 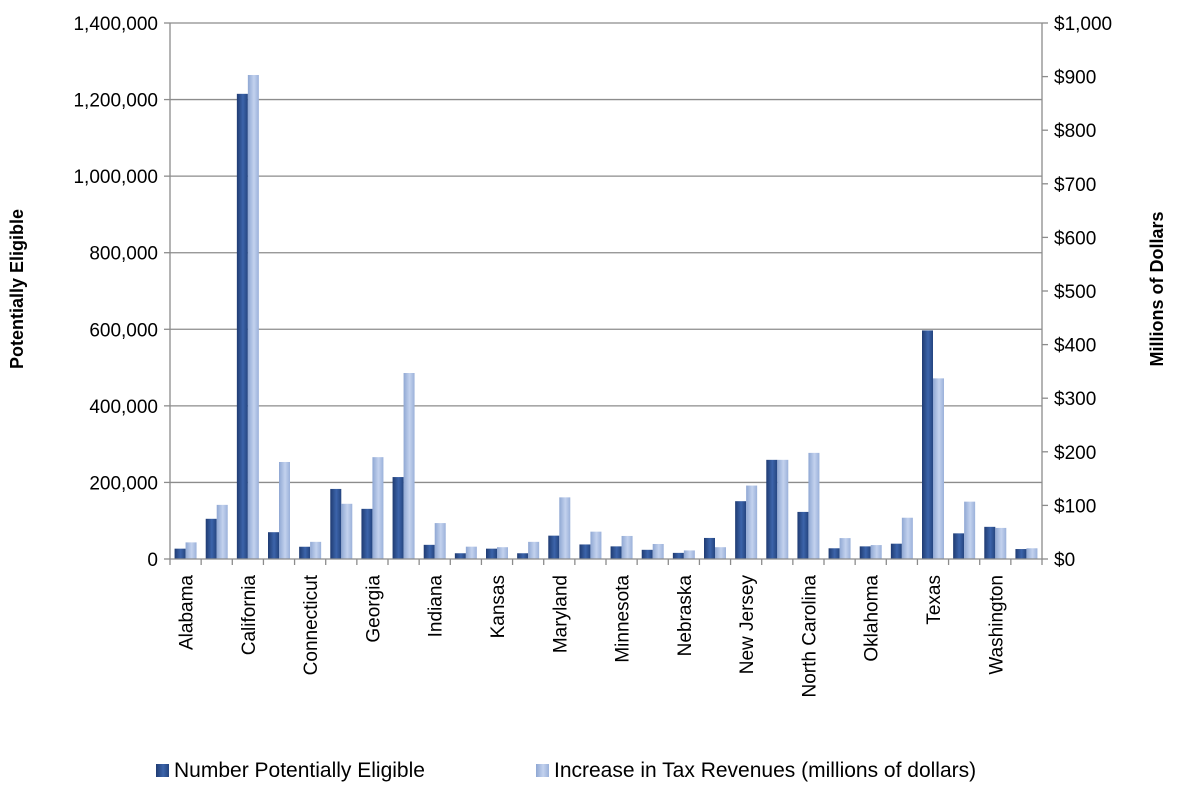 What do you see at coordinates (123, 407) in the screenshot?
I see `left-tick-label: 400,000` at bounding box center [123, 407].